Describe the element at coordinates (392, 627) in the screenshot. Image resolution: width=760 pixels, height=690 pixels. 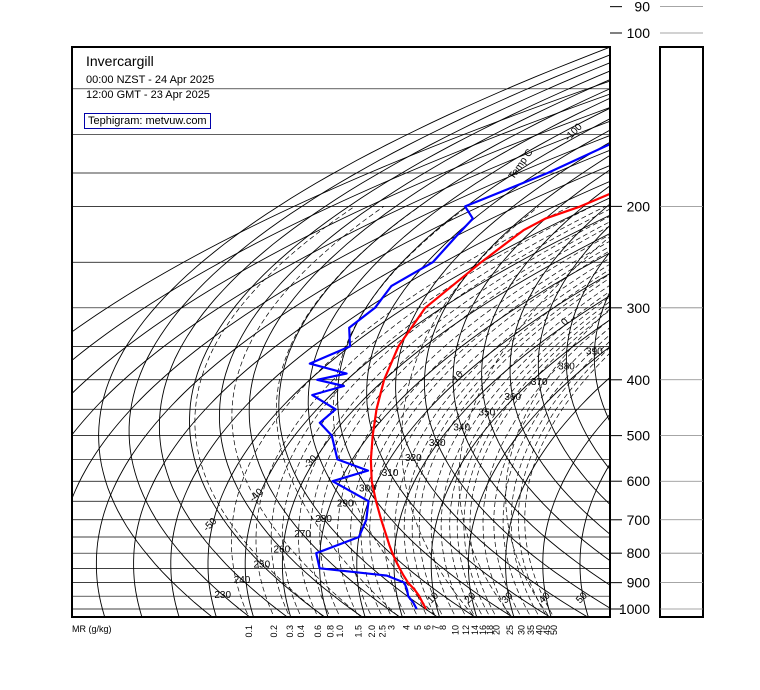
I see `mixing-ratio-tick-label: 3` at that location.